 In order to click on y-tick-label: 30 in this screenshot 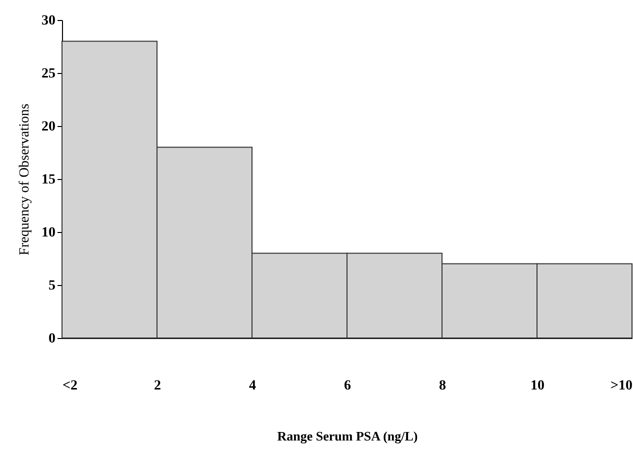, I will do `click(49, 21)`.